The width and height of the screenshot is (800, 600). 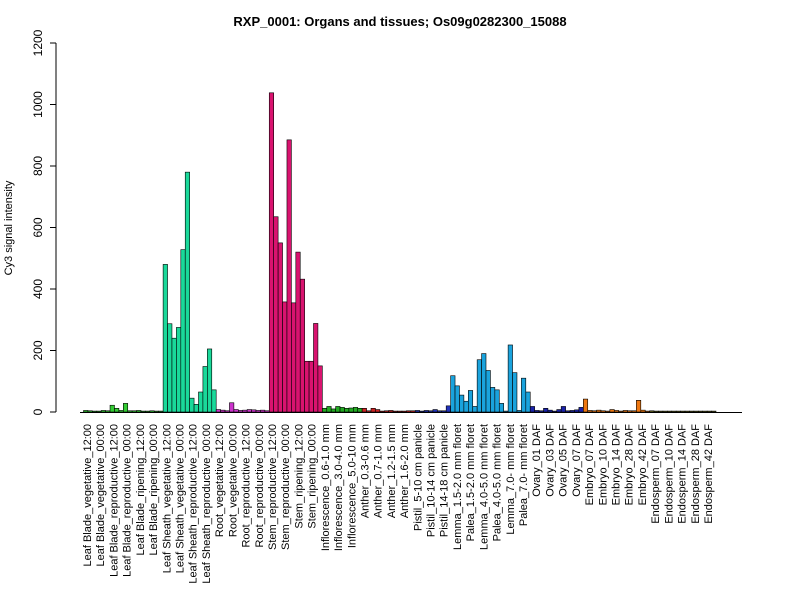 What do you see at coordinates (458, 487) in the screenshot?
I see `x-tick-label: Lemma_1.5-2.0 mm floret` at bounding box center [458, 487].